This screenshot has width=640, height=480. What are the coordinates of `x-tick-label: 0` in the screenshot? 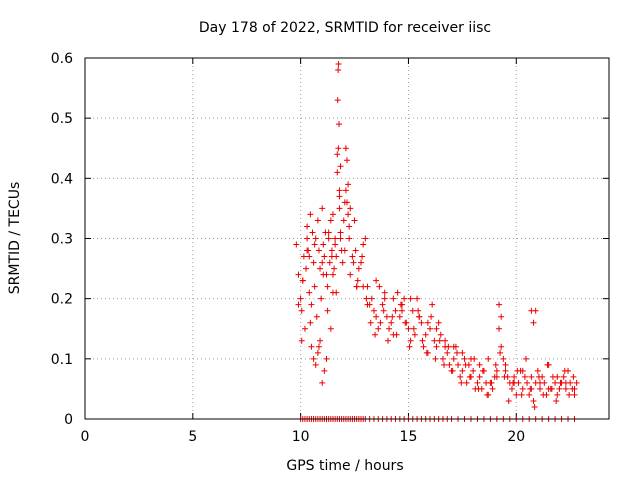 It's located at (85, 437).